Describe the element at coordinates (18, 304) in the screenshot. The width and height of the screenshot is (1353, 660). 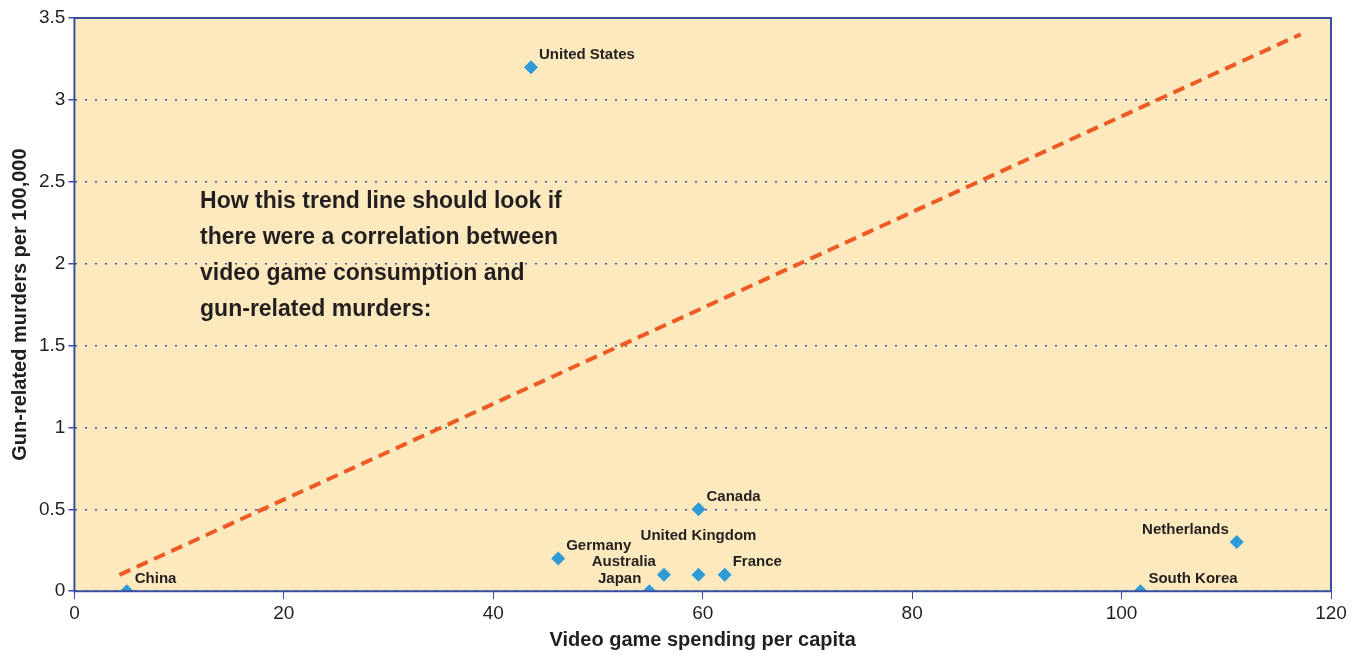
I see `y-axis-title: Gun-related murders per 100,000` at that location.